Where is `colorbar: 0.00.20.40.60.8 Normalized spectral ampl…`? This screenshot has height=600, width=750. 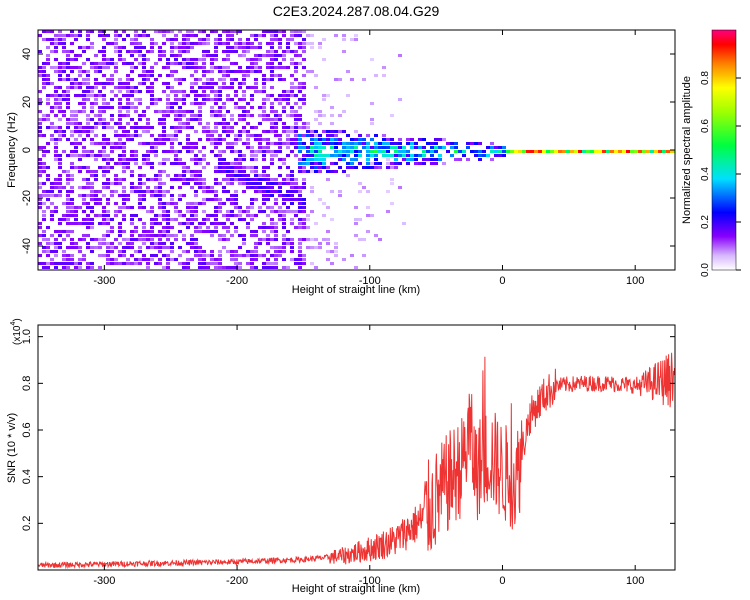 colorbar: 0.00.20.40.60.8 Normalized spectral ampl… is located at coordinates (711, 153).